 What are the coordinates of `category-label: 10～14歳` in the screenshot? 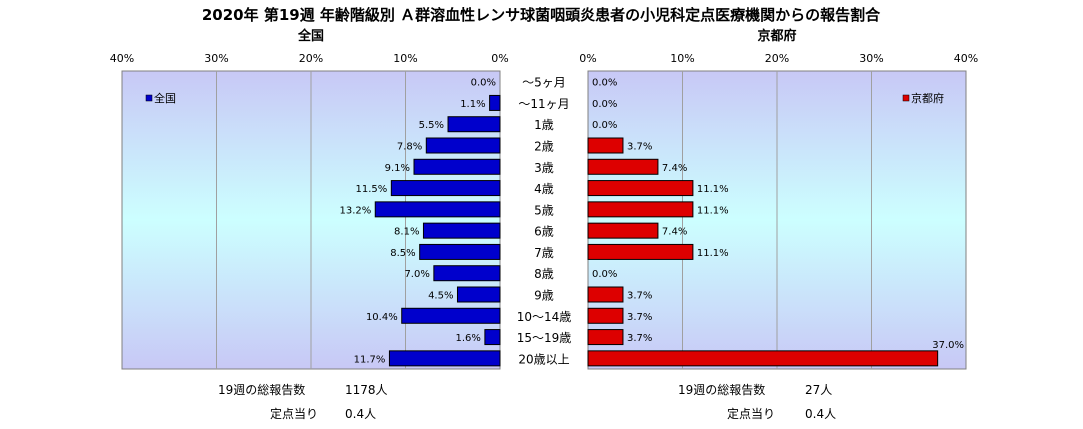 It's located at (544, 317).